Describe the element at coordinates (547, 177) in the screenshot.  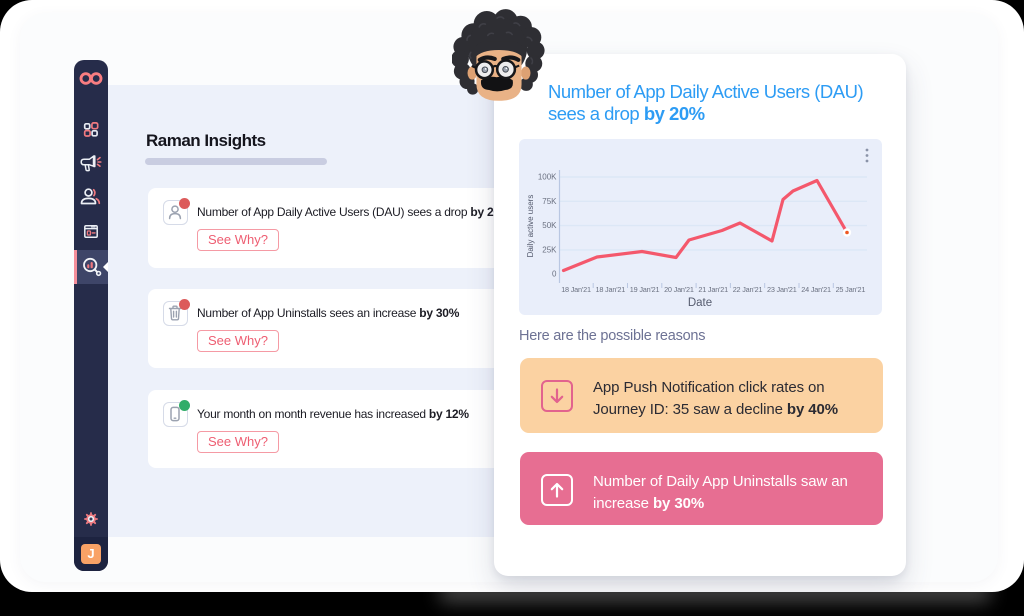
I see `svg-text: 100K` at that location.